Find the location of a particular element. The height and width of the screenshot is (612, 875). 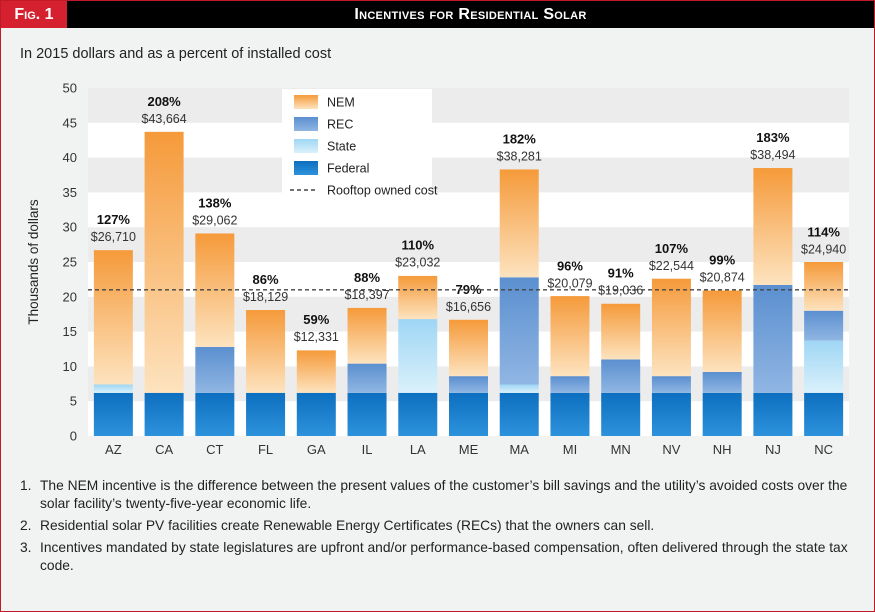

figure-title: Incentives for Residential Solar is located at coordinates (470, 14).